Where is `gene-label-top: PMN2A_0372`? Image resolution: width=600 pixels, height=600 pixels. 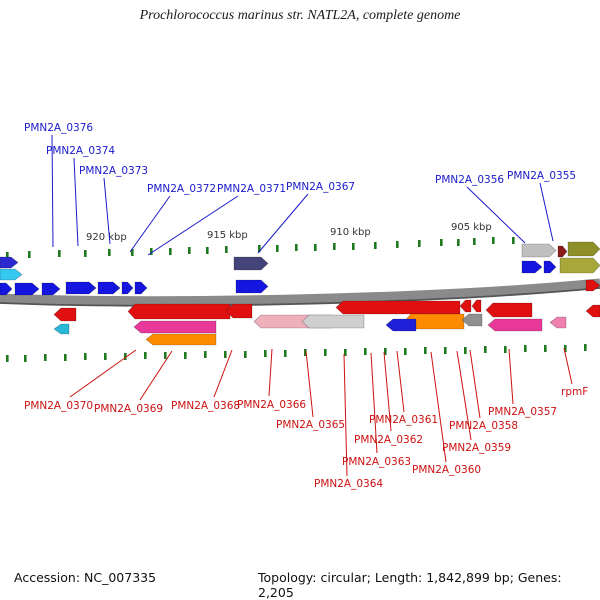
gene-label-top: PMN2A_0372 is located at coordinates (182, 189).